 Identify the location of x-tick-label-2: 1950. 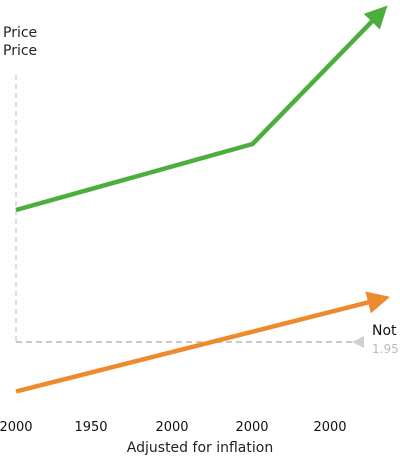
(90, 427).